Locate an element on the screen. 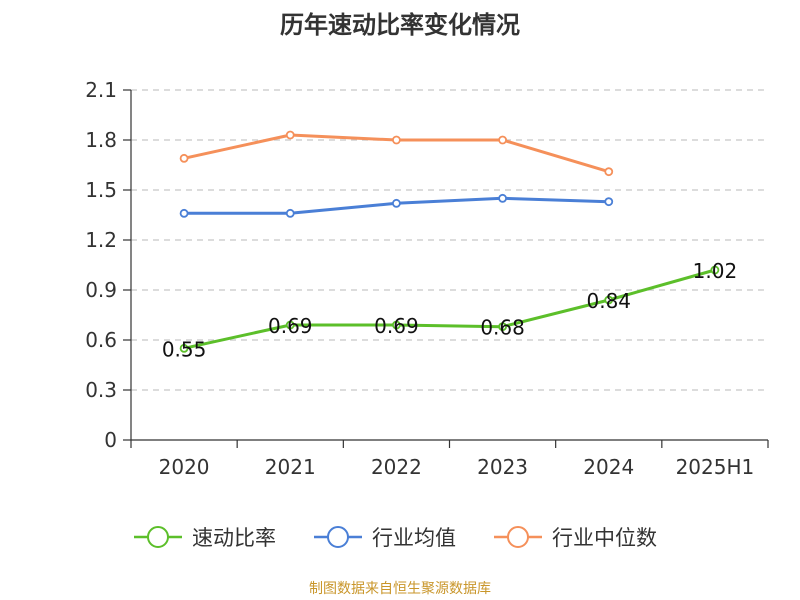 The height and width of the screenshot is (600, 800). x-tick-label: 2020 is located at coordinates (184, 467).